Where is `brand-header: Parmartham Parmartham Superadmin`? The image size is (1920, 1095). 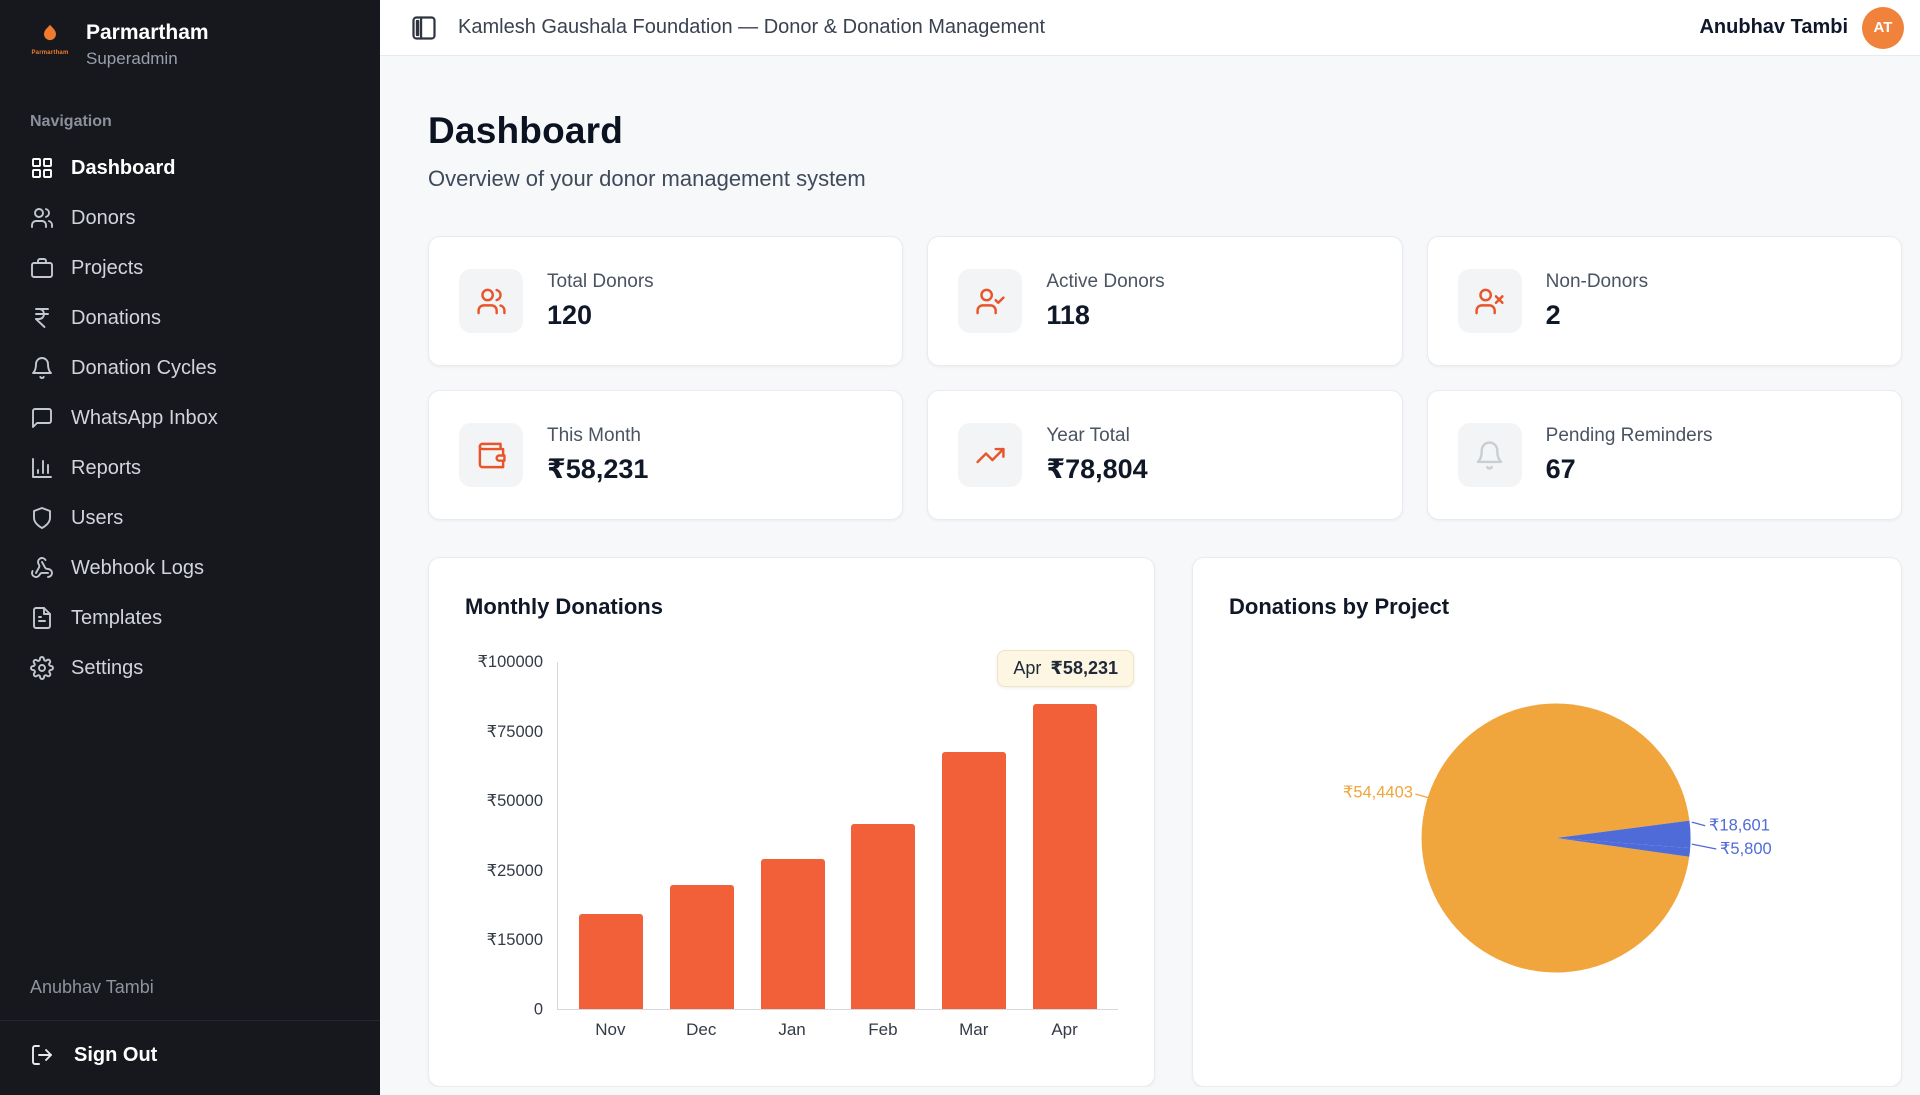 brand-header: Parmartham Parmartham Superadmin is located at coordinates (190, 38).